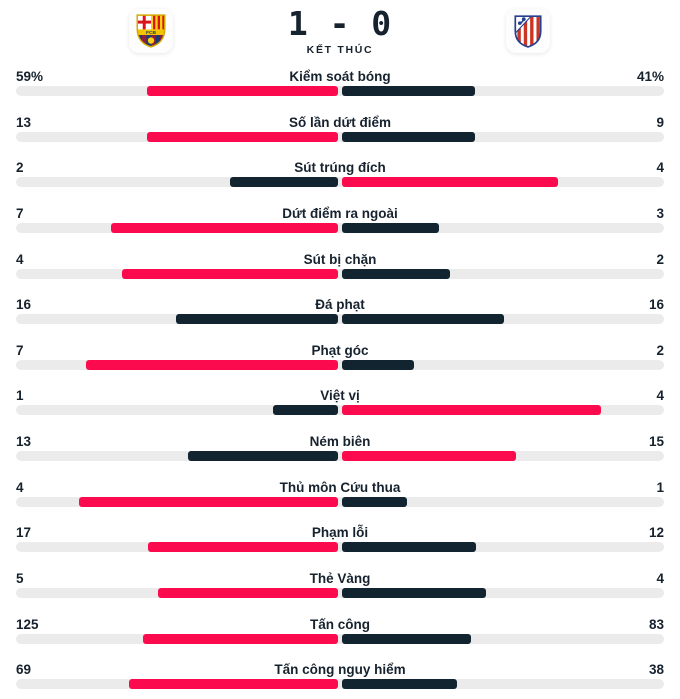  I want to click on stat-away-value: 16, so click(656, 305).